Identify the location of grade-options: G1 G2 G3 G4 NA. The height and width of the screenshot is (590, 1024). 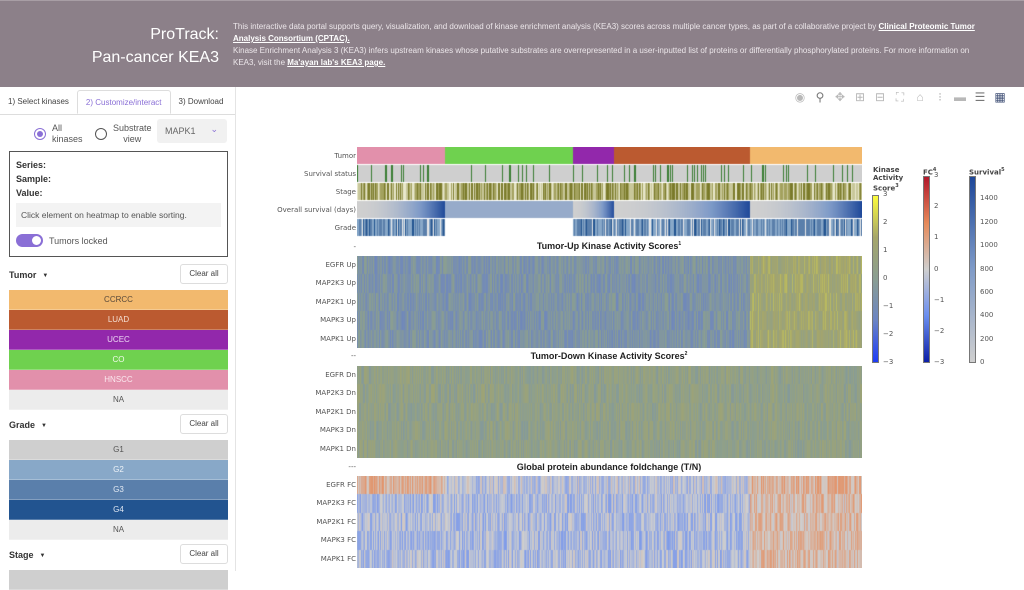
(118, 490).